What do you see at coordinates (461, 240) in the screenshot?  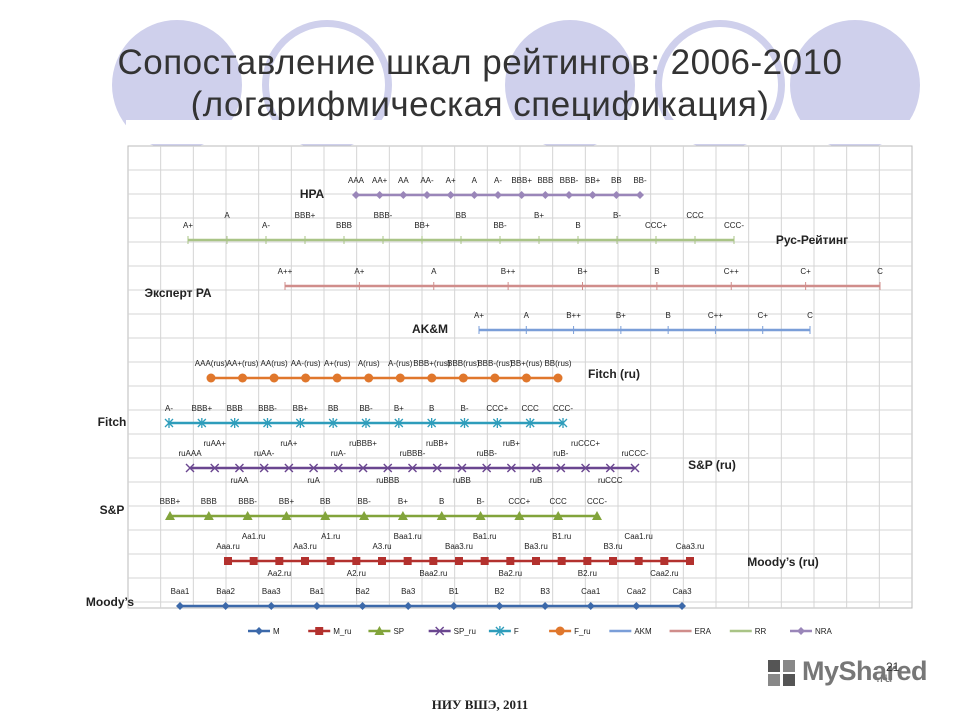 I see `series-rr` at bounding box center [461, 240].